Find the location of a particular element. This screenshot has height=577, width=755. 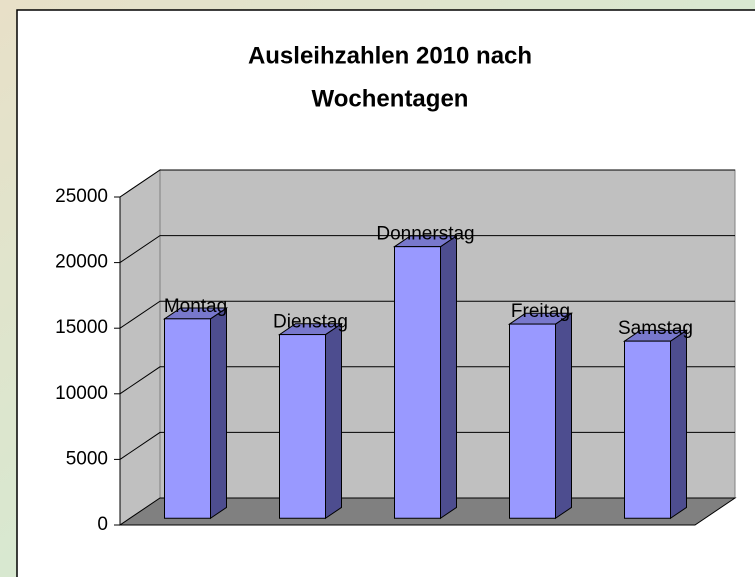

y-tick-label: 20000 is located at coordinates (81, 262).